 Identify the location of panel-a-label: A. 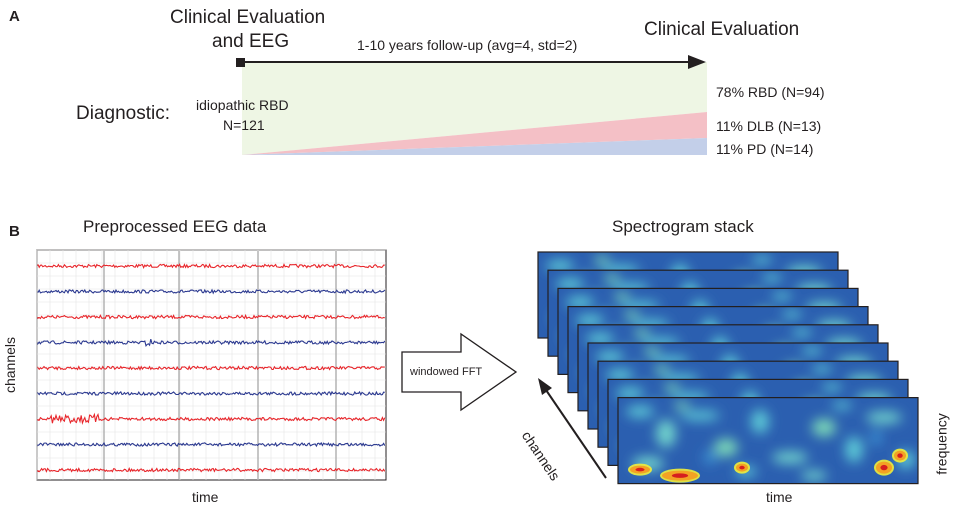
(14, 16).